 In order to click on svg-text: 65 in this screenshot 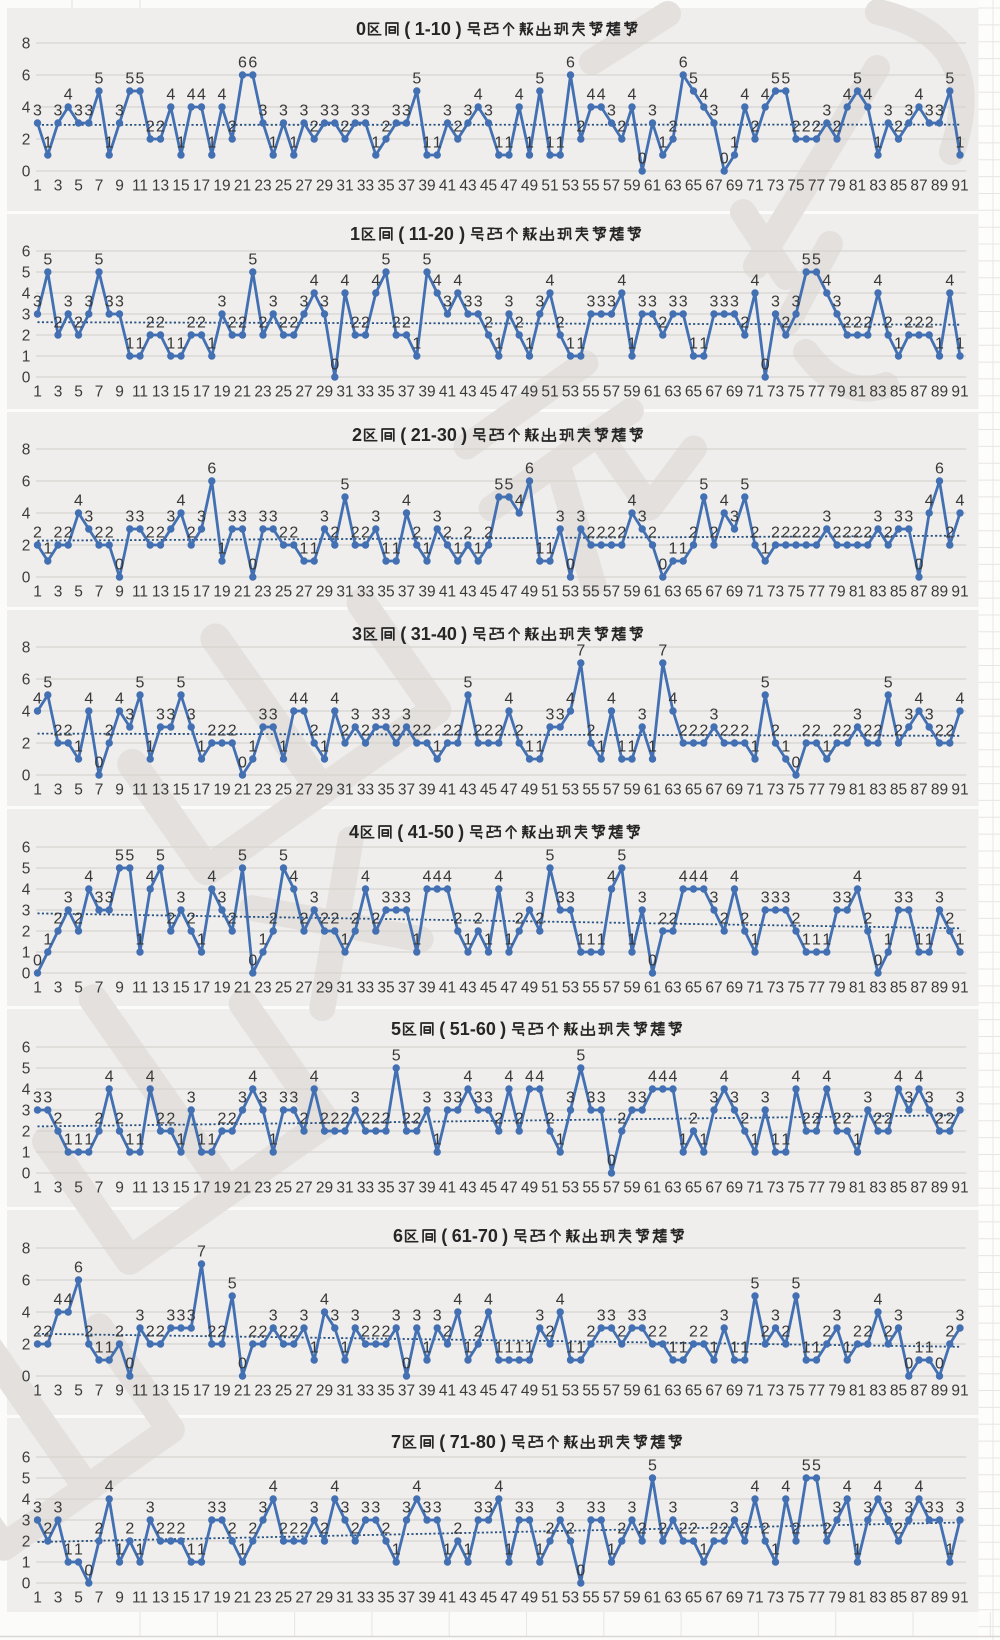, I will do `click(693, 1391)`.